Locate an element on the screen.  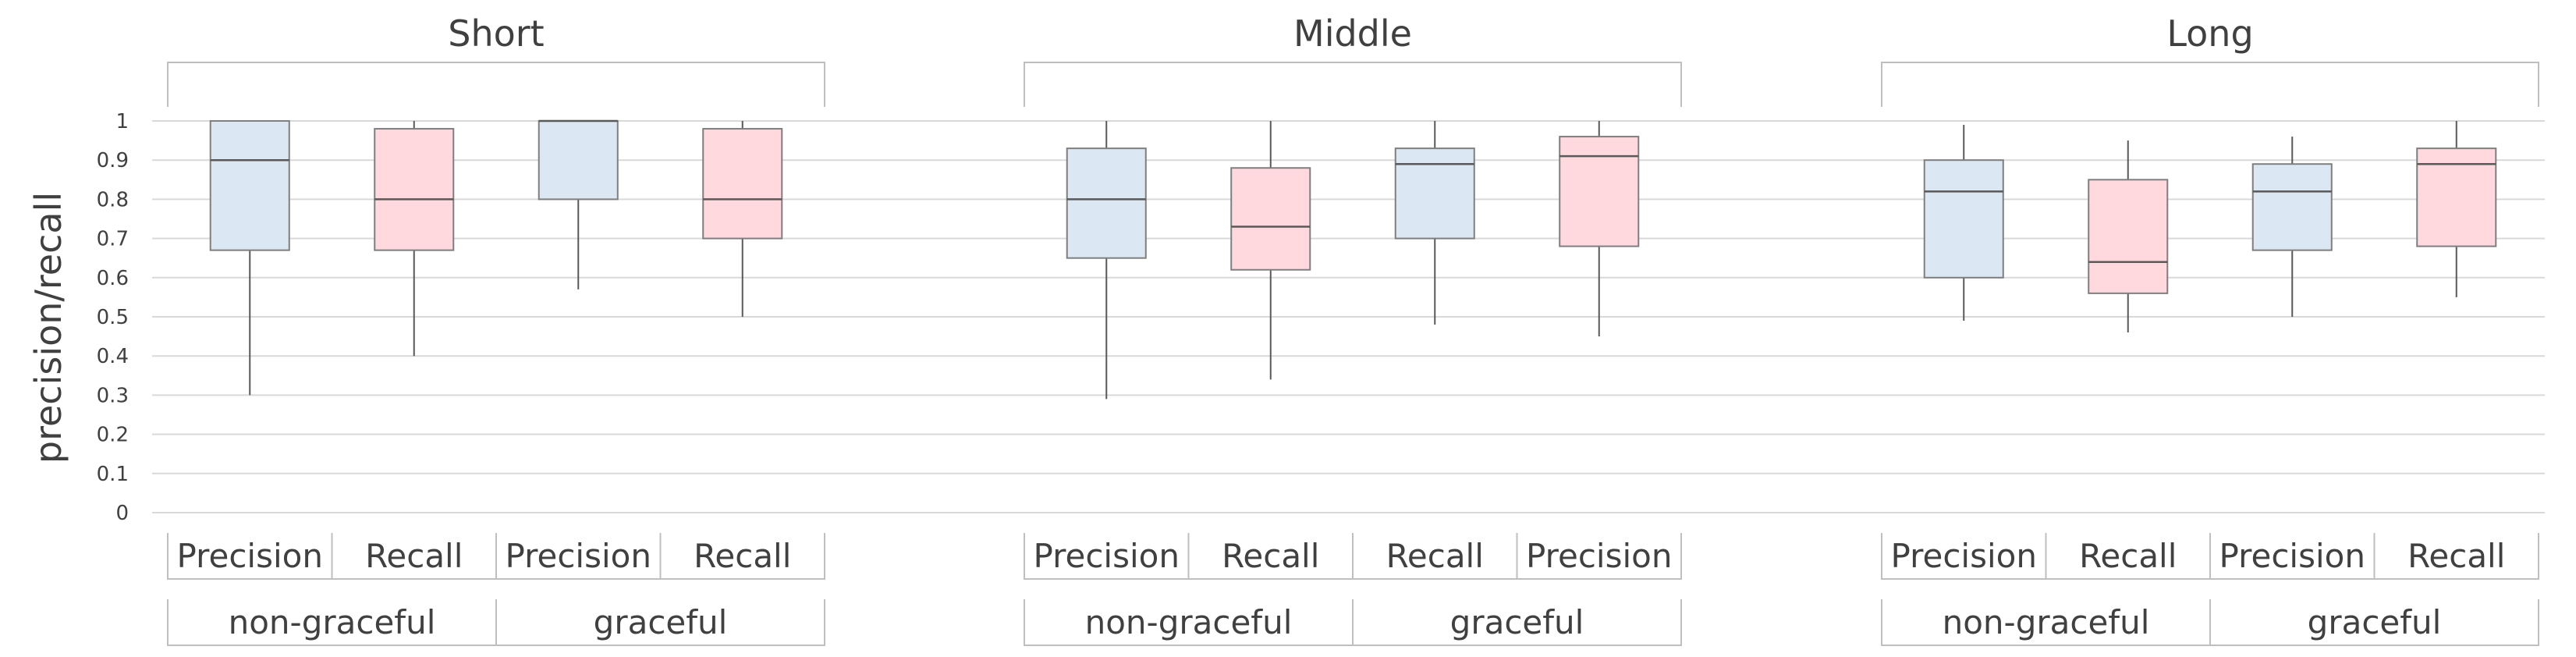
panel-title: Short is located at coordinates (496, 33).